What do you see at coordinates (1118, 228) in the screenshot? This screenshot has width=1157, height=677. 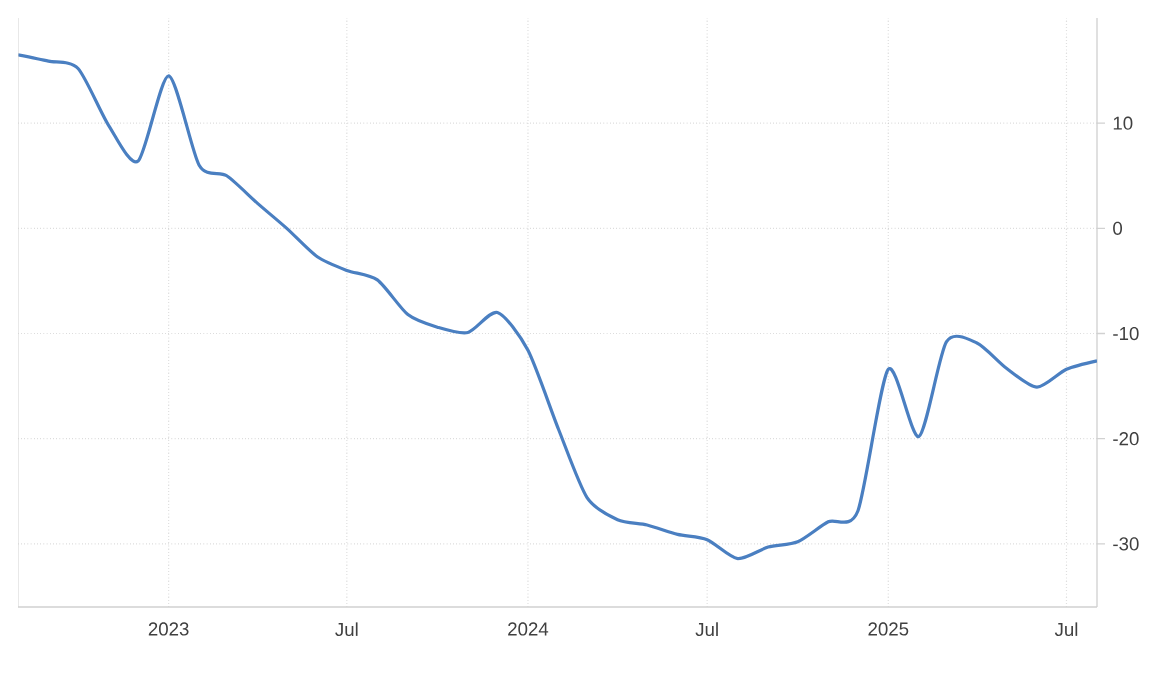 I see `y-tick-label: 0` at bounding box center [1118, 228].